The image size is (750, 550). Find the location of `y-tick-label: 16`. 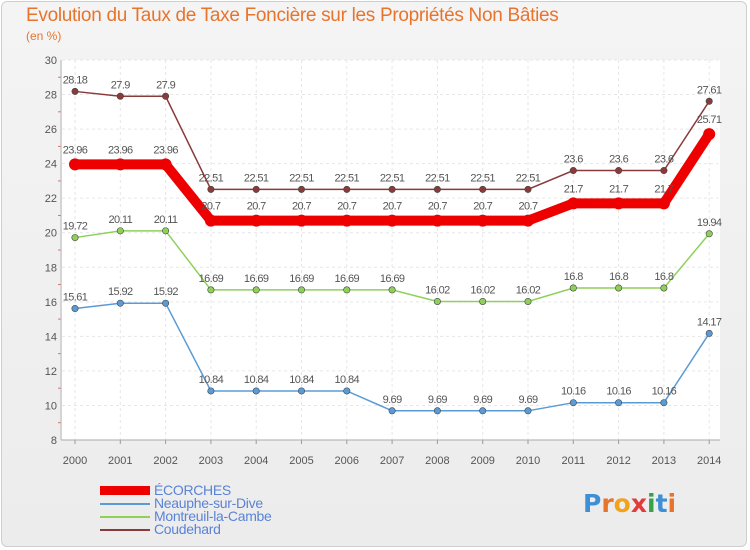

y-tick-label: 16 is located at coordinates (51, 303).